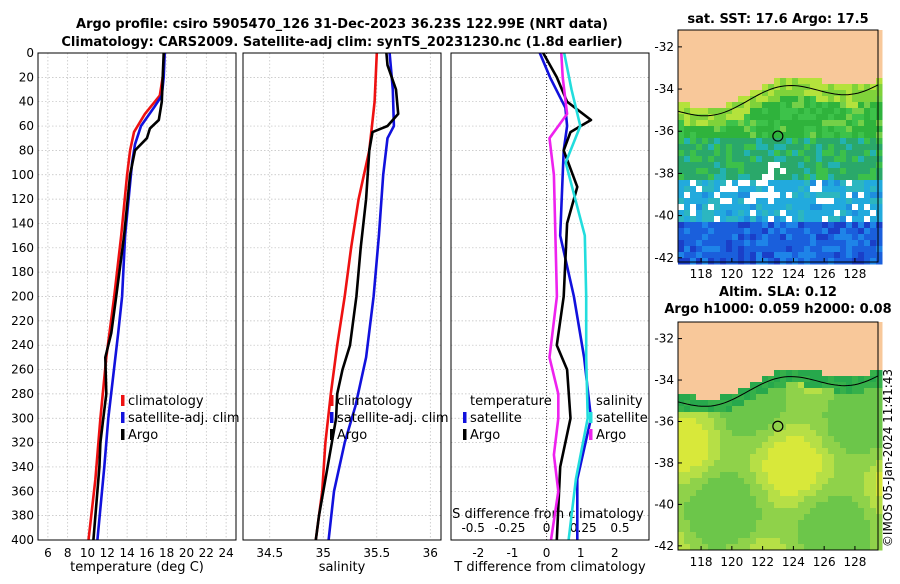  I want to click on x-tick-label: 16, so click(146, 553).